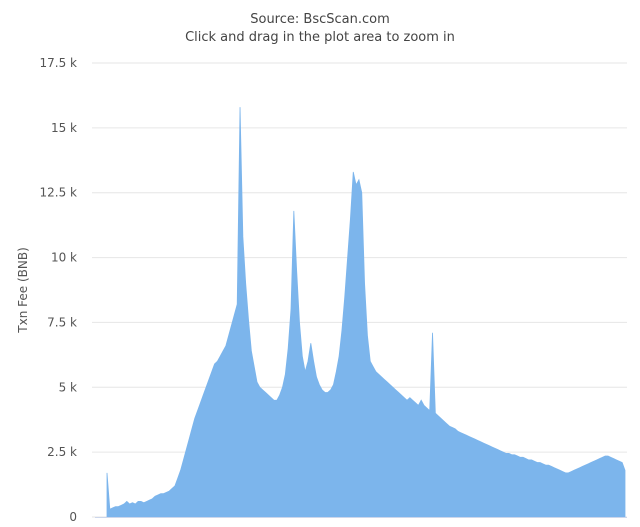 The height and width of the screenshot is (527, 640). What do you see at coordinates (68, 387) in the screenshot?
I see `y-tick-label: 5 k` at bounding box center [68, 387].